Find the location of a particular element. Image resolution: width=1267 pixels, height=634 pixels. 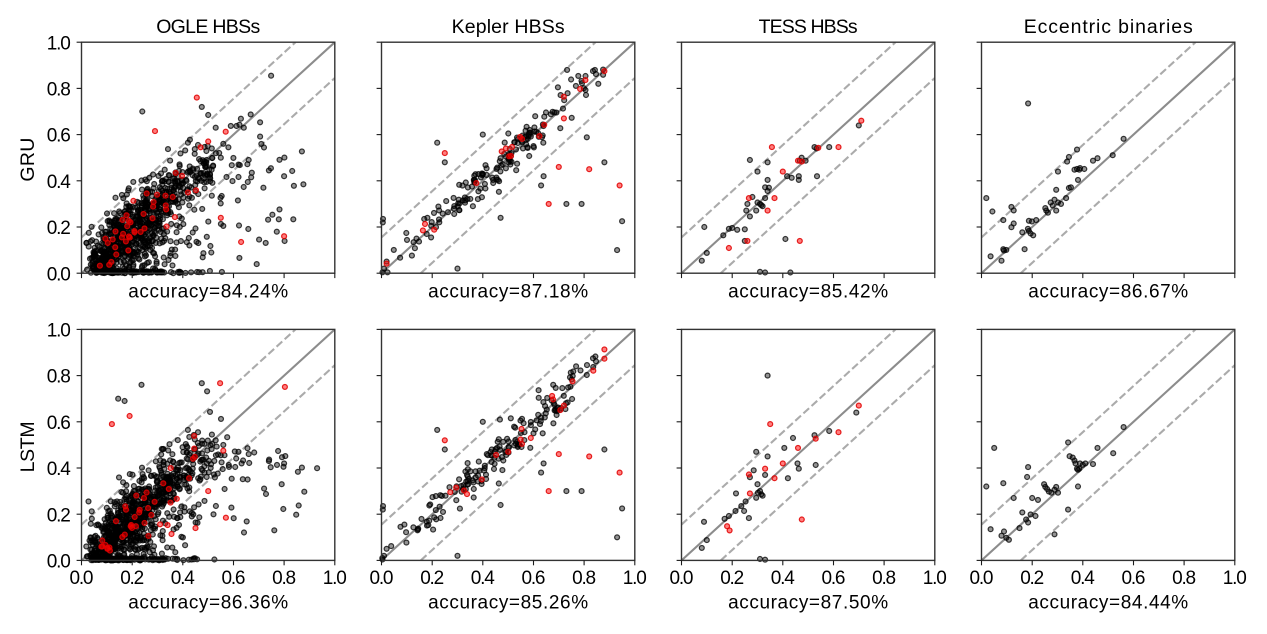

svg-text: accuracy=85.26% is located at coordinates (508, 603).